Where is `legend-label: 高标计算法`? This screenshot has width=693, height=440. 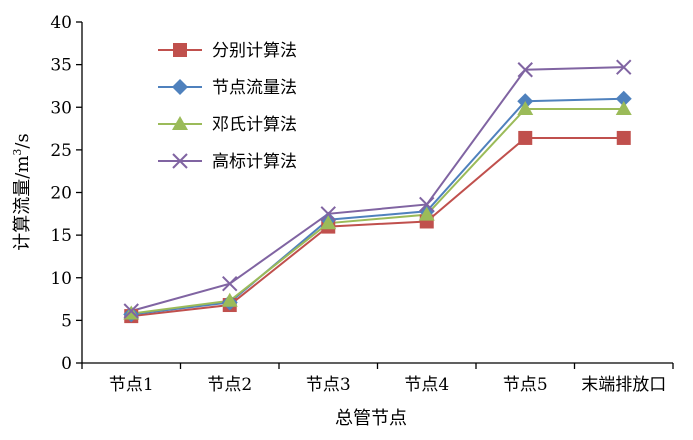 legend-label: 高标计算法 is located at coordinates (254, 162).